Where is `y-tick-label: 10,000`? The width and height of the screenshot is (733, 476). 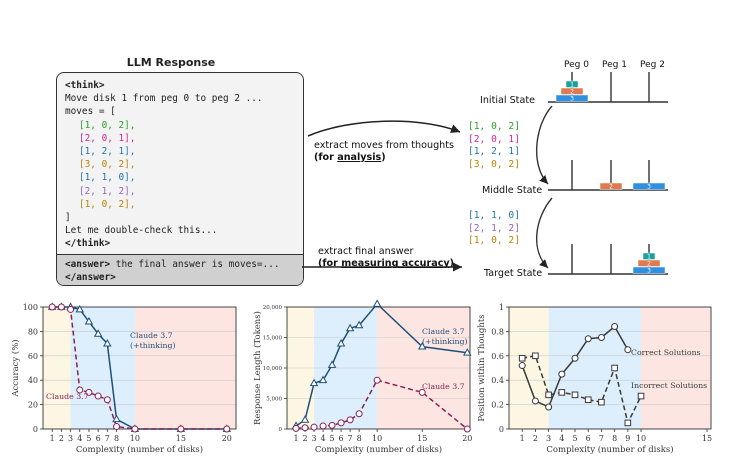 y-tick-label: 10,000 is located at coordinates (273, 369).